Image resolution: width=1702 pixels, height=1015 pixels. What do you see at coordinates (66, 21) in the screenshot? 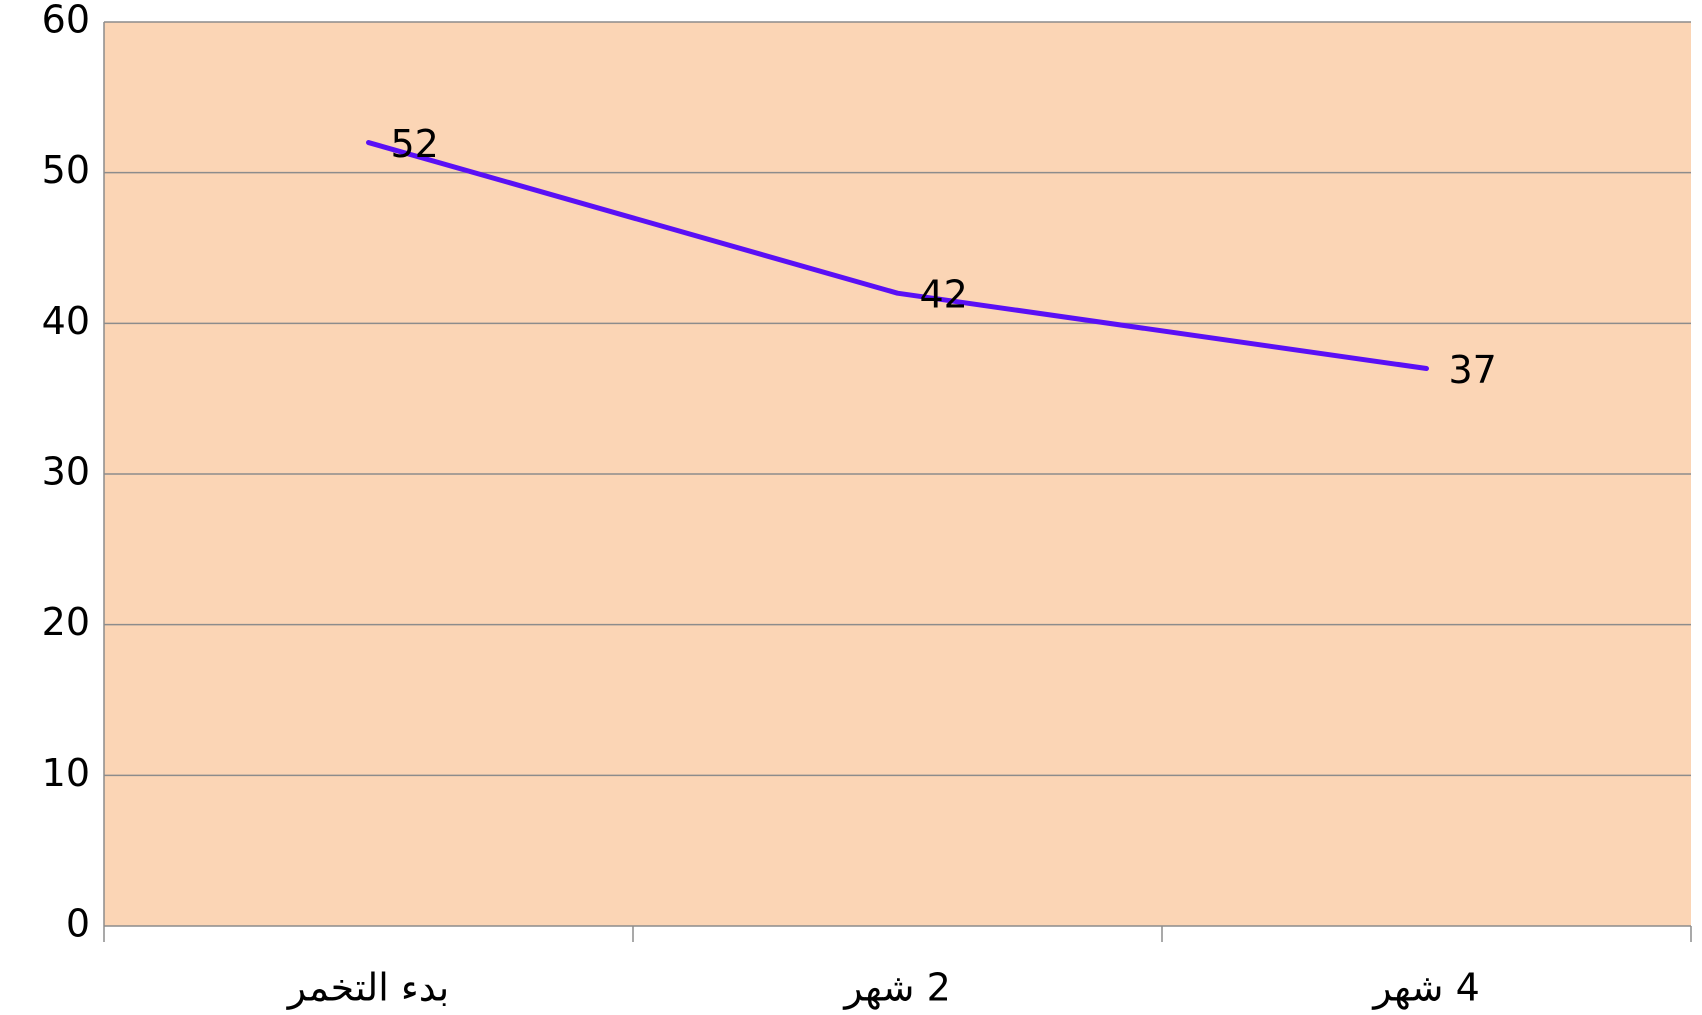
I see `y-tick-label: 60` at bounding box center [66, 21].